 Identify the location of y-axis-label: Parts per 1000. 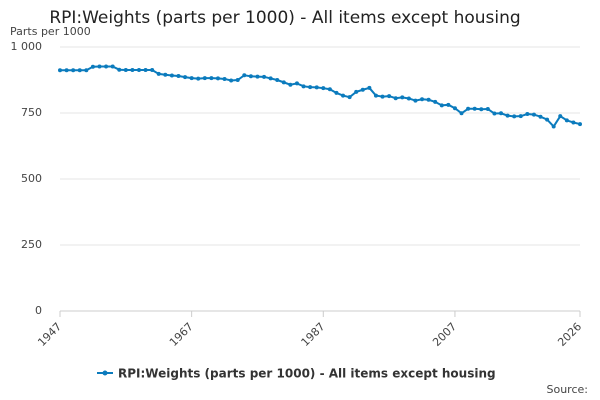
(50, 31).